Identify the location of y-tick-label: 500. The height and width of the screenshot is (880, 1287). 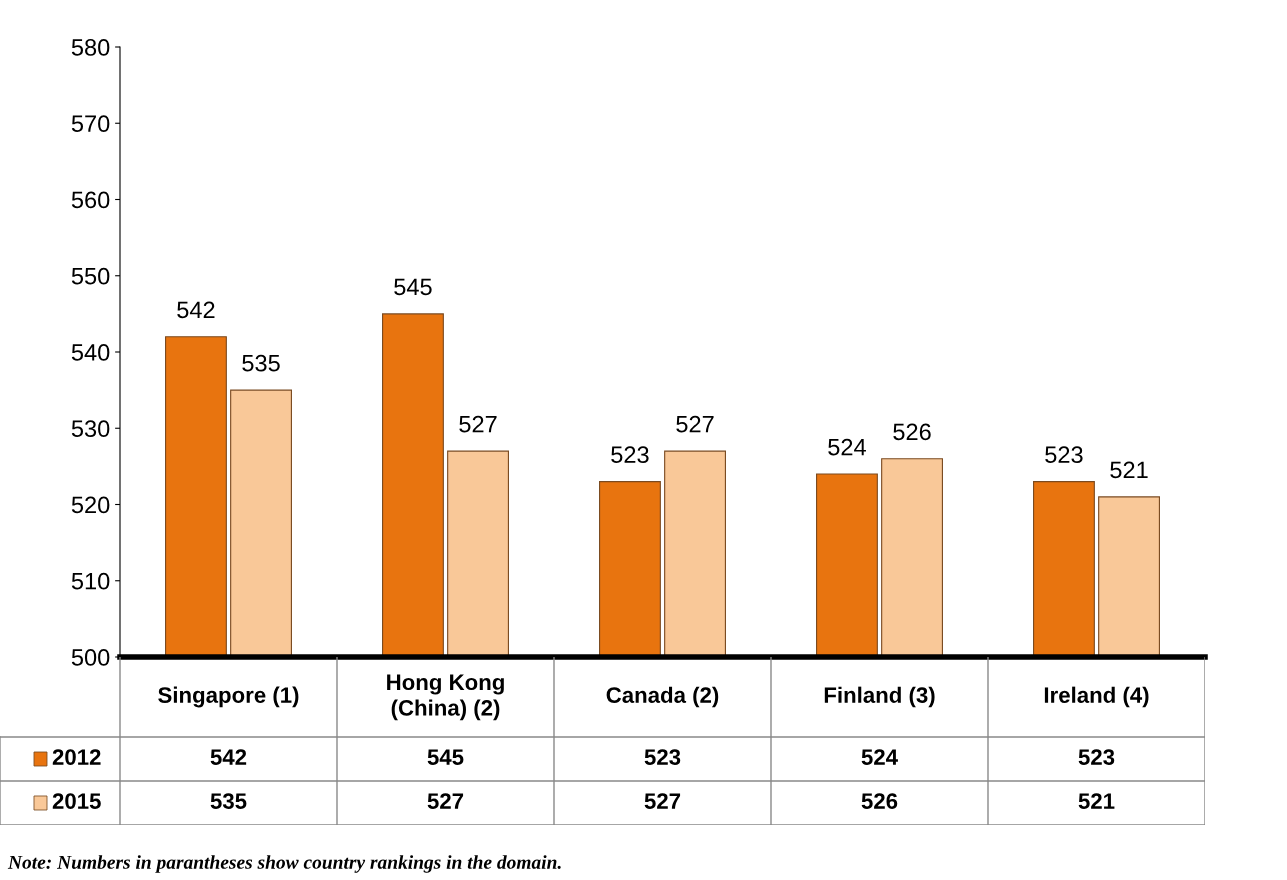
(90, 657).